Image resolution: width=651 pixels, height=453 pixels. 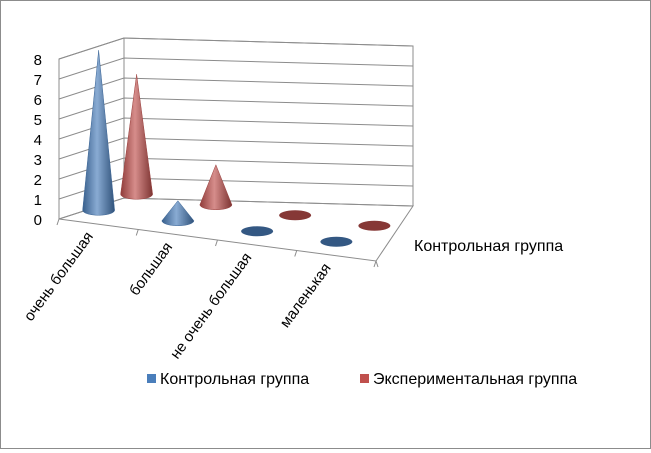 What do you see at coordinates (306, 295) in the screenshot?
I see `x-category-label: маленькая` at bounding box center [306, 295].